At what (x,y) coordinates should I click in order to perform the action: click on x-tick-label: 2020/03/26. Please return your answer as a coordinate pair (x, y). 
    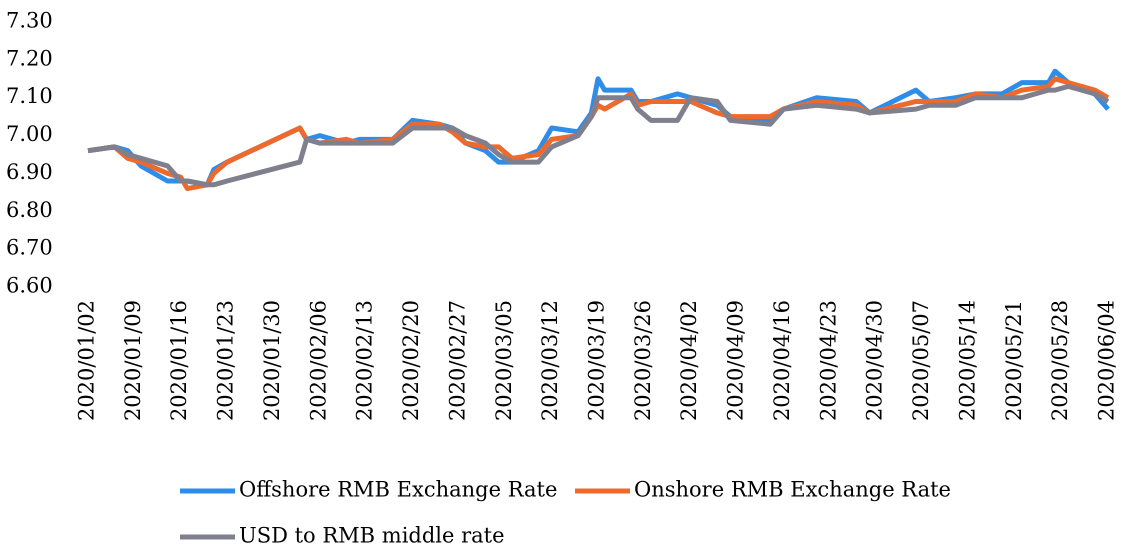
    Looking at the image, I should click on (643, 360).